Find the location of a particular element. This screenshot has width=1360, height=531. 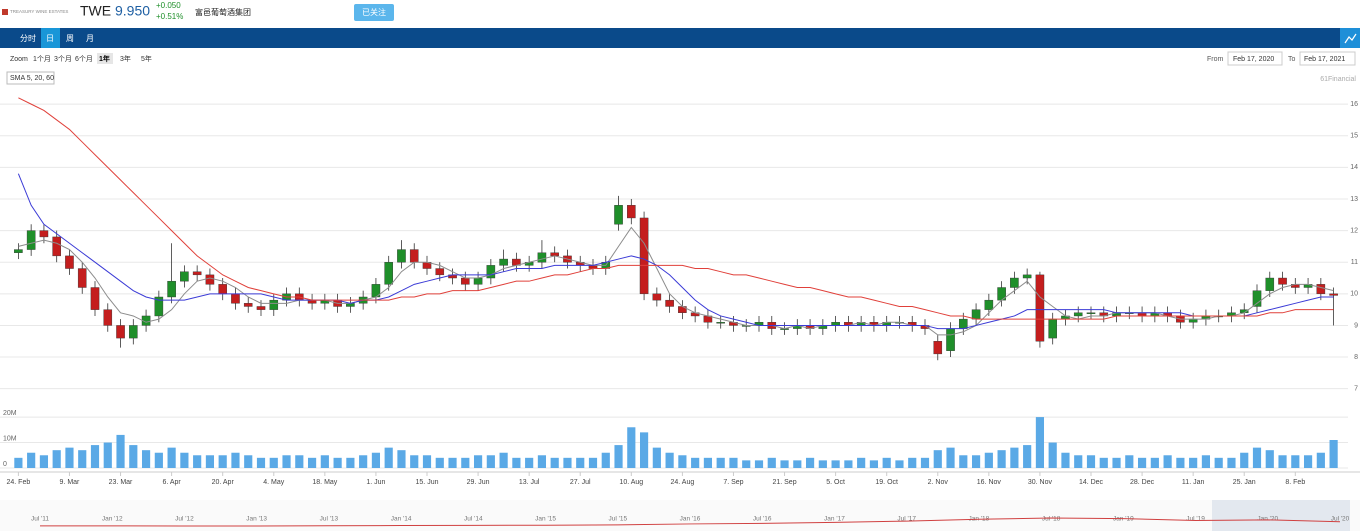

follow-button-label: 已关注 is located at coordinates (374, 12).